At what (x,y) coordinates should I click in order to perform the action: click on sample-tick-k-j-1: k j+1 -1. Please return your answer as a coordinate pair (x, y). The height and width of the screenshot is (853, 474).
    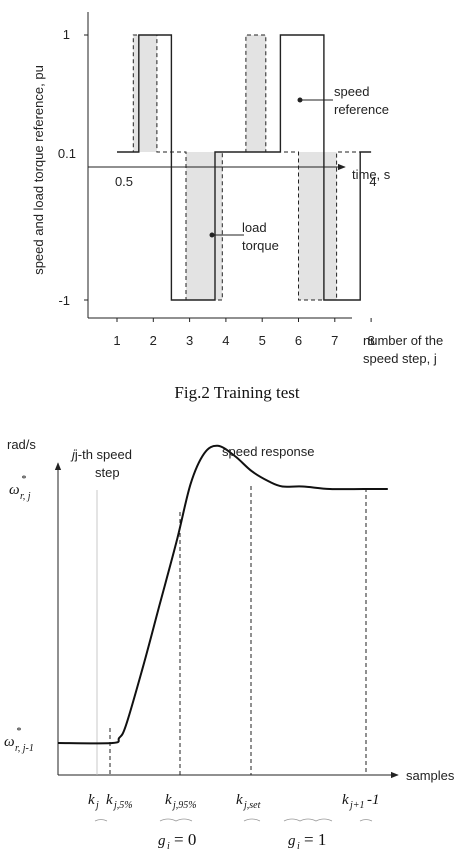
    Looking at the image, I should click on (361, 801).